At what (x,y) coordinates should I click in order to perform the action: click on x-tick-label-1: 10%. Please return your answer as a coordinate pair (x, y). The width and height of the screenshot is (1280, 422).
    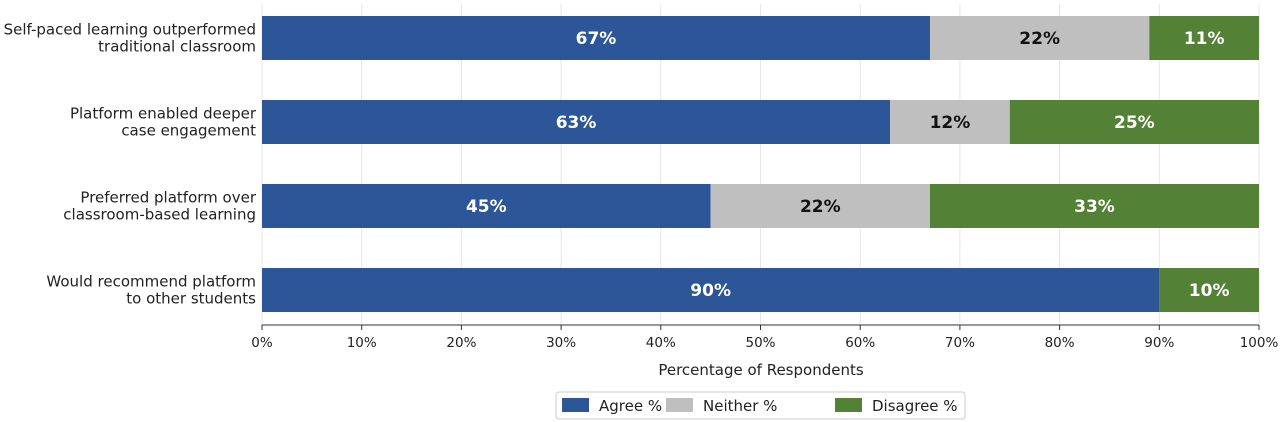
    Looking at the image, I should click on (362, 343).